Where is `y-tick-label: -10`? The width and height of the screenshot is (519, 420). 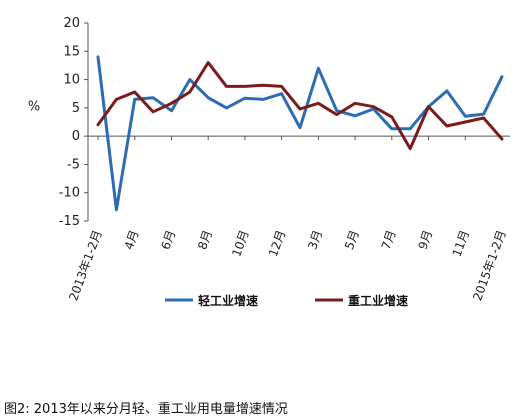
y-tick-label: -10 is located at coordinates (69, 193).